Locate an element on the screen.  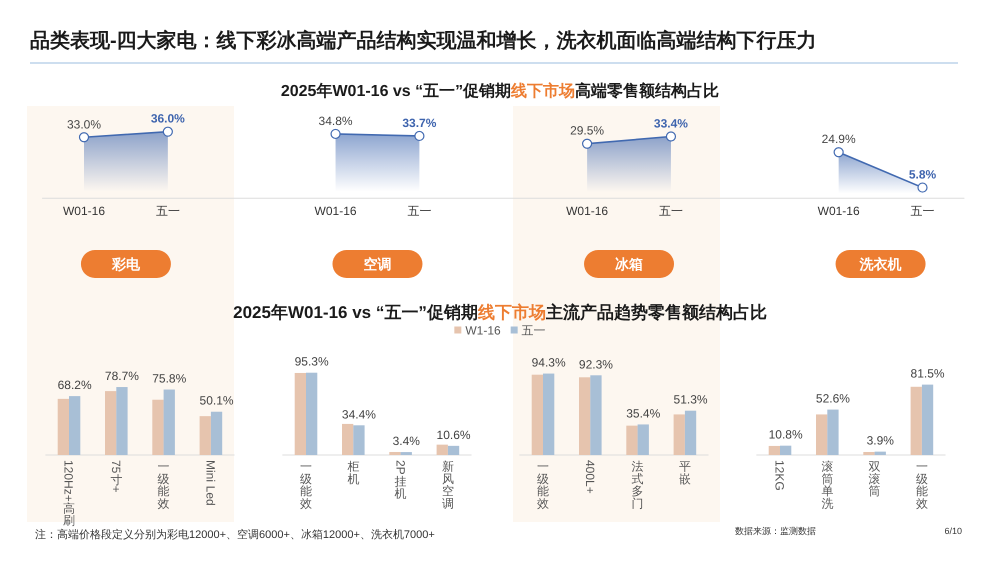
text: 冰箱 is located at coordinates (629, 264).